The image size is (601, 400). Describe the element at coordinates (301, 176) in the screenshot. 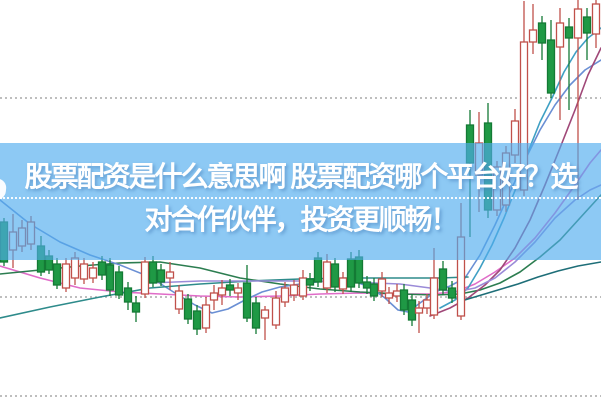

I see `banner-title-line1: 股票配资是什么意思啊 股票配资哪个平台好？选` at that location.